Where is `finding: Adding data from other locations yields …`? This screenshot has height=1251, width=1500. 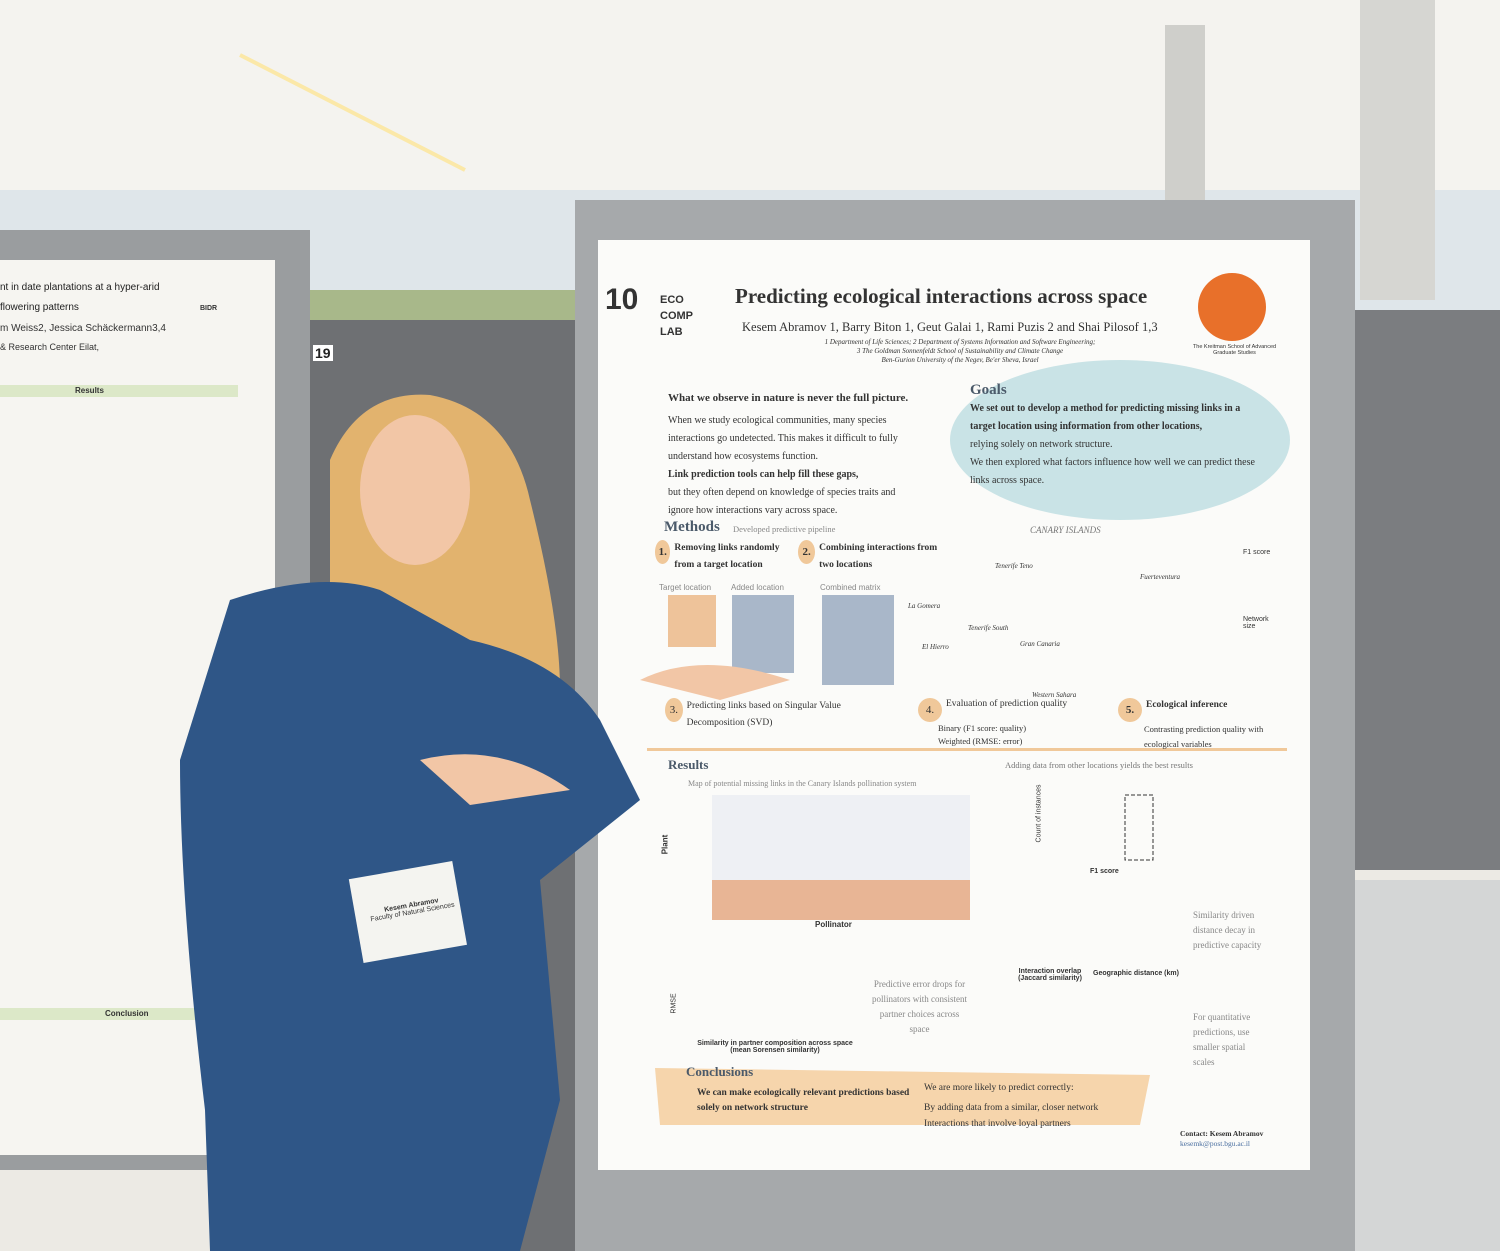 finding: Adding data from other locations yields … is located at coordinates (1099, 765).